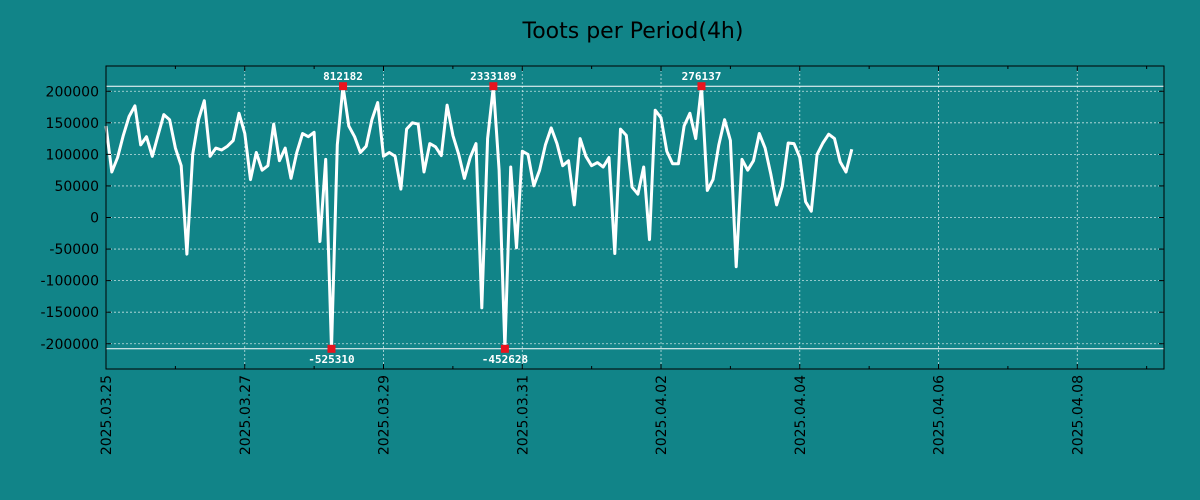 Image resolution: width=1200 pixels, height=500 pixels. Describe the element at coordinates (505, 359) in the screenshot. I see `annotation-label: -452628` at that location.